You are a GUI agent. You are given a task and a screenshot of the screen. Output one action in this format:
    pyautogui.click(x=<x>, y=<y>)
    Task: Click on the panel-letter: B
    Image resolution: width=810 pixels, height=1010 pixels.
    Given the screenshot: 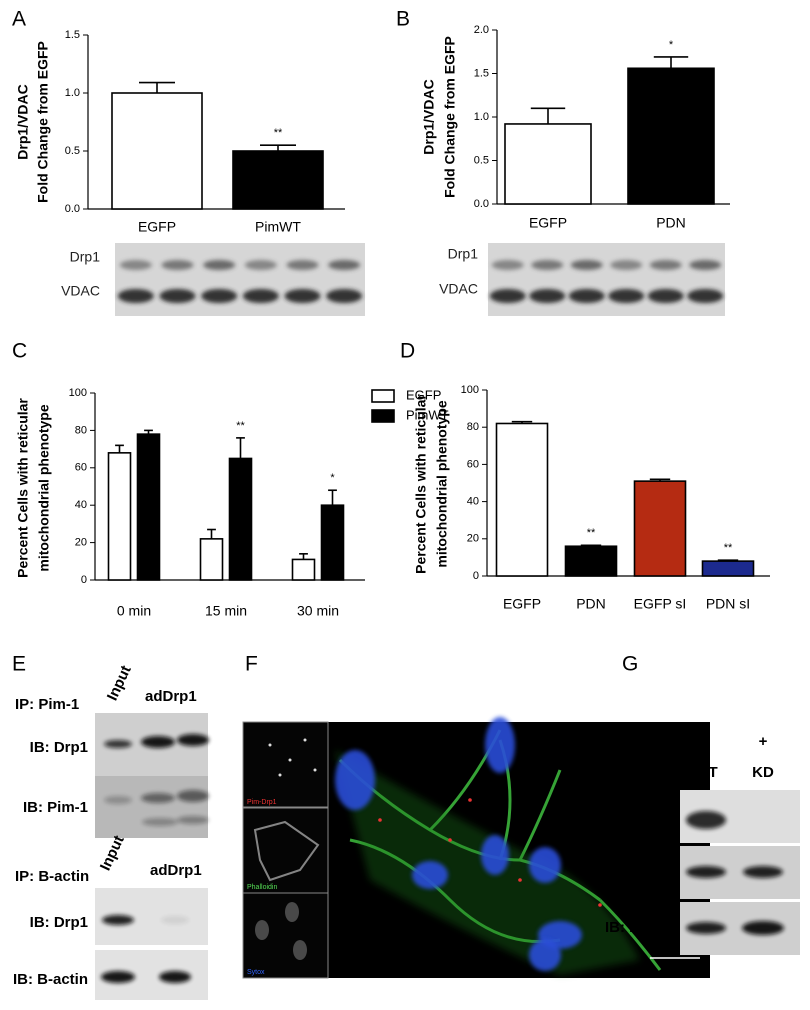 What is the action you would take?
    pyautogui.click(x=403, y=19)
    